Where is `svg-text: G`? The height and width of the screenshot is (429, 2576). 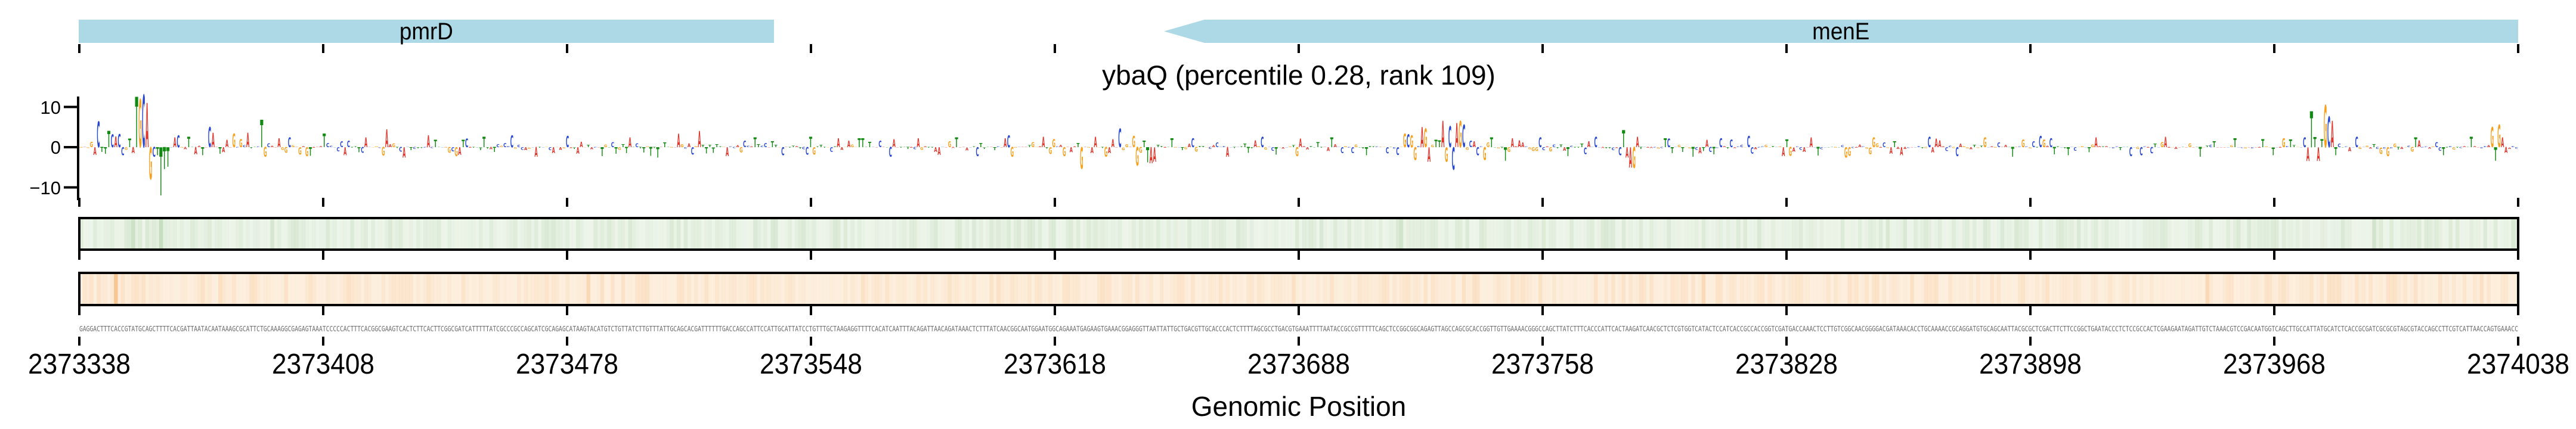 svg-text: G is located at coordinates (1509, 150).